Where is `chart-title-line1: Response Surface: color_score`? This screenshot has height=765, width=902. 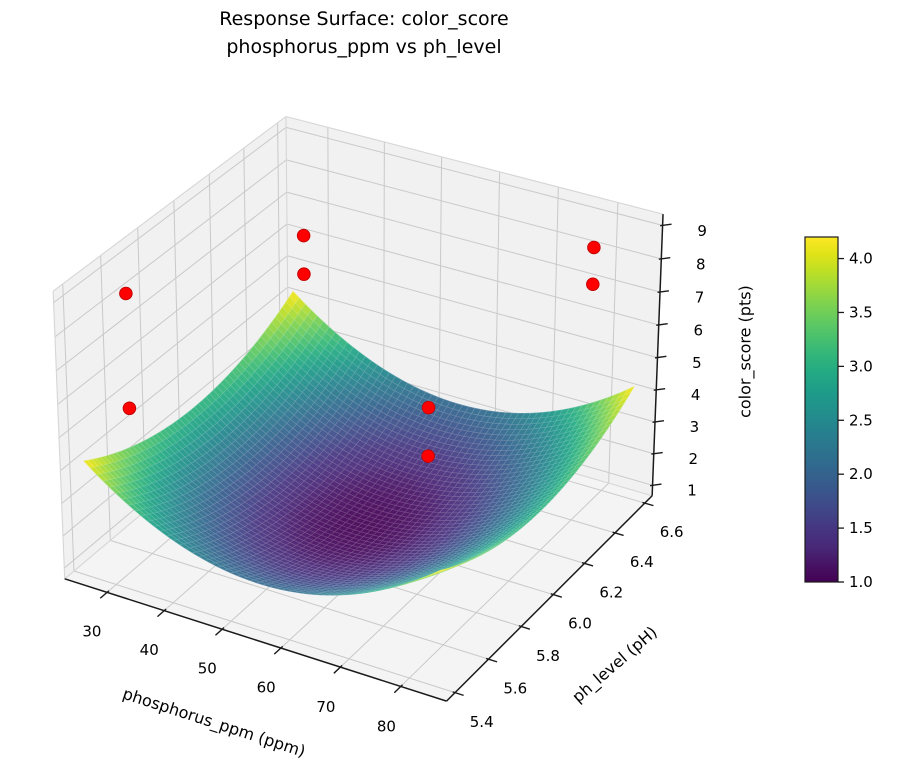 chart-title-line1: Response Surface: color_score is located at coordinates (364, 19).